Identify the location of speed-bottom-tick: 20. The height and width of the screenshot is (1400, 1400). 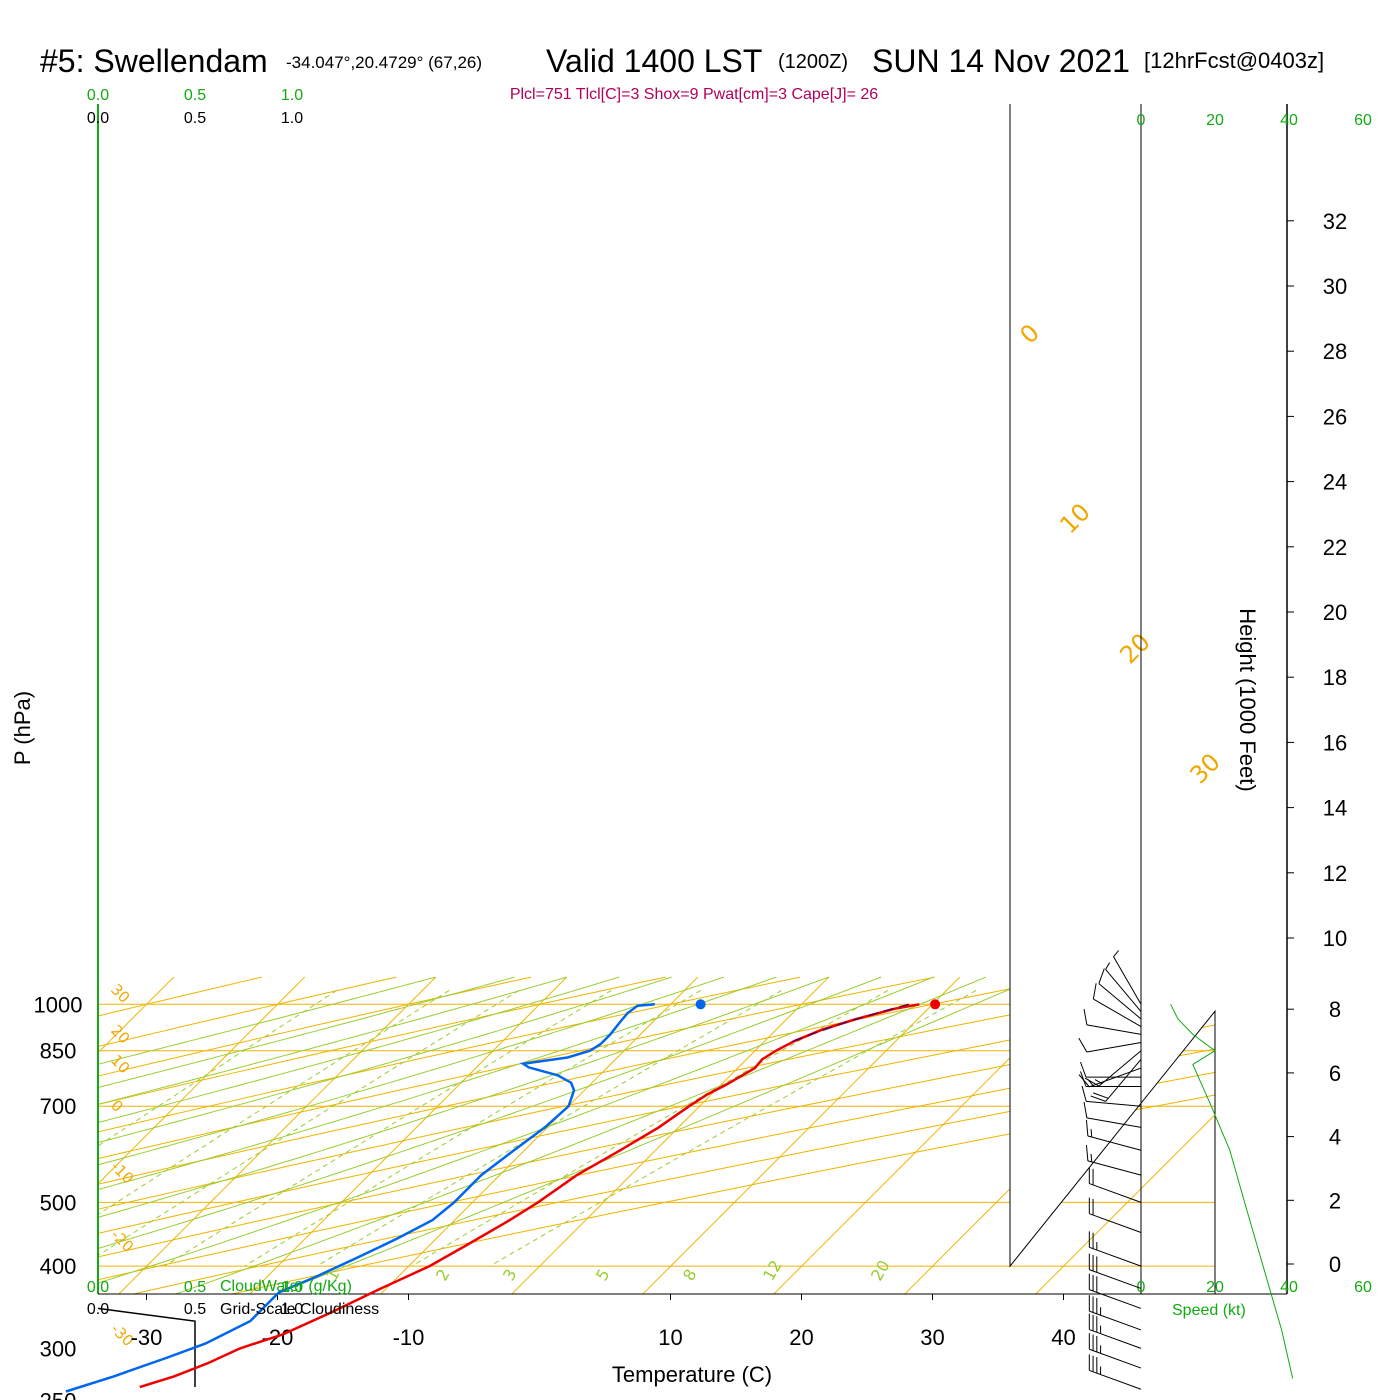
(1215, 1287).